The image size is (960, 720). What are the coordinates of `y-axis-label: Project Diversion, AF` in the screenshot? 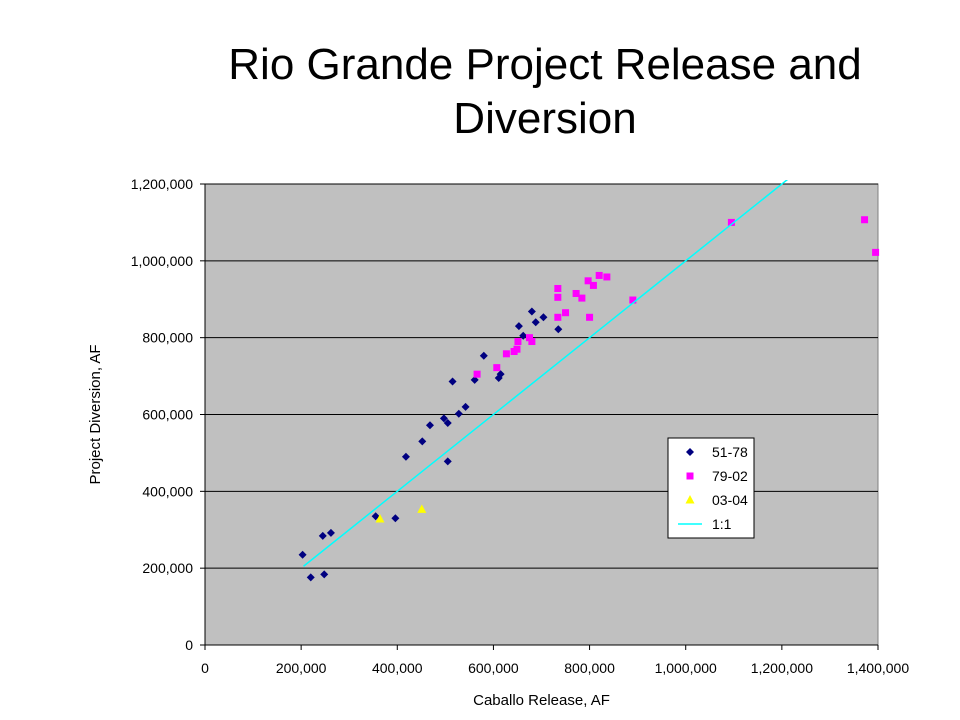 It's located at (95, 414).